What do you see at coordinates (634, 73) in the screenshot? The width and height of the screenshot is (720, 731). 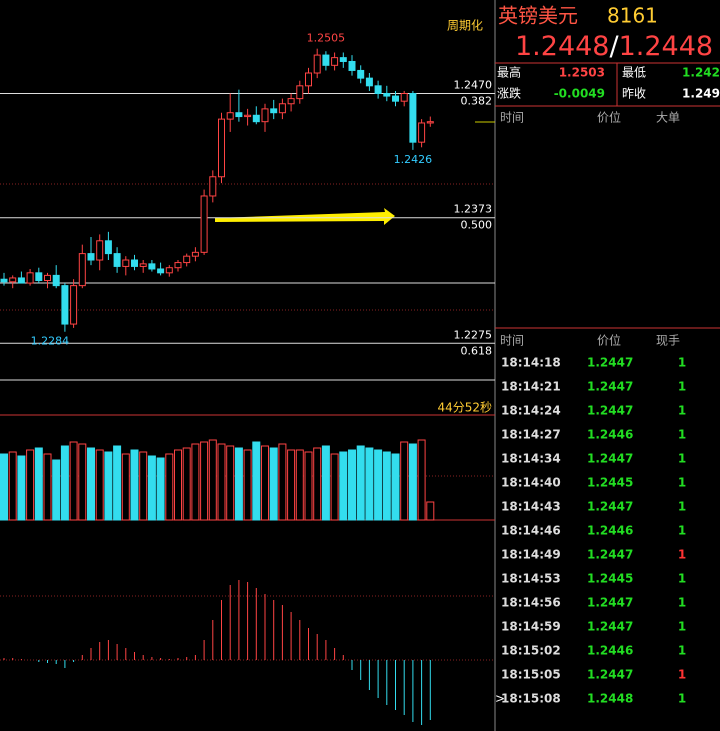 I see `stat-label: 最低` at bounding box center [634, 73].